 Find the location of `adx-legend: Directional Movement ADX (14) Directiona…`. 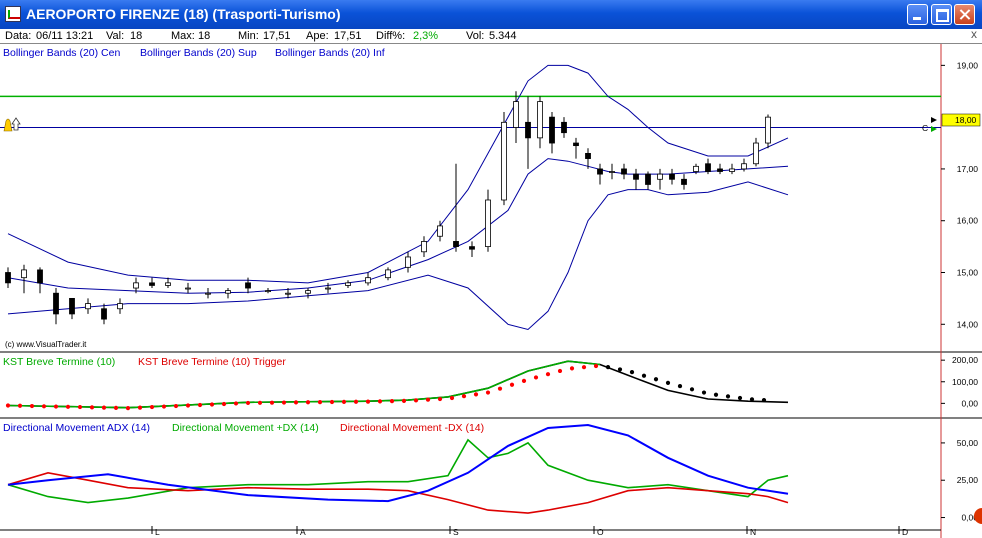

adx-legend: Directional Movement ADX (14) Directiona… is located at coordinates (243, 428).